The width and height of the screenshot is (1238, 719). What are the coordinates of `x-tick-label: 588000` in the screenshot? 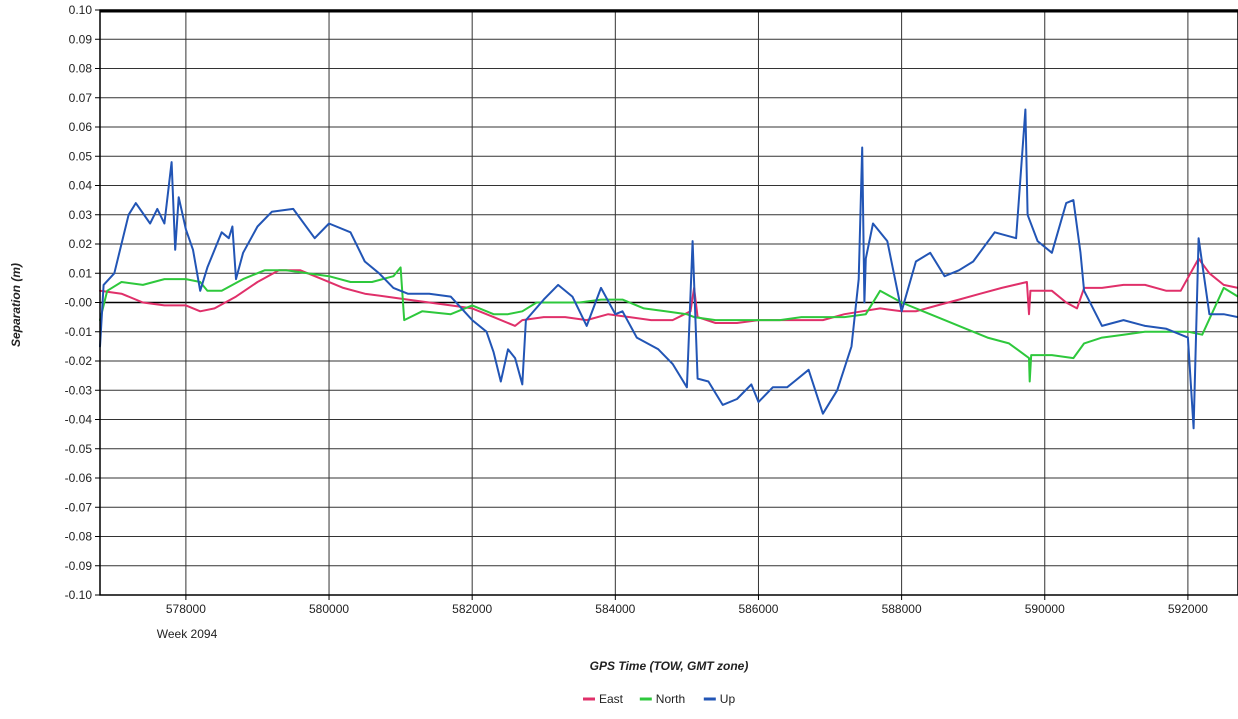 It's located at (902, 609).